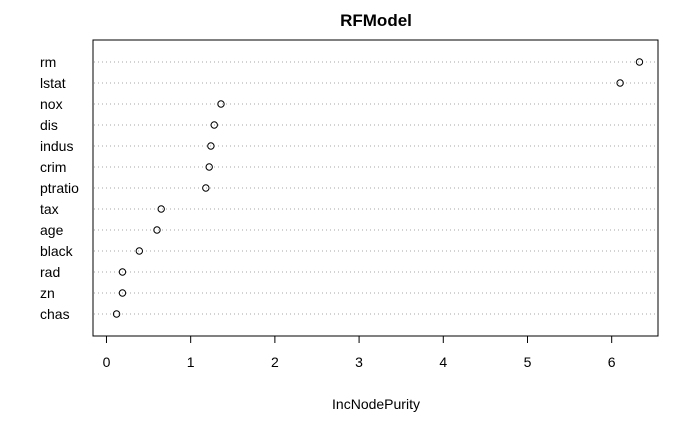  I want to click on point-chas, so click(116, 314).